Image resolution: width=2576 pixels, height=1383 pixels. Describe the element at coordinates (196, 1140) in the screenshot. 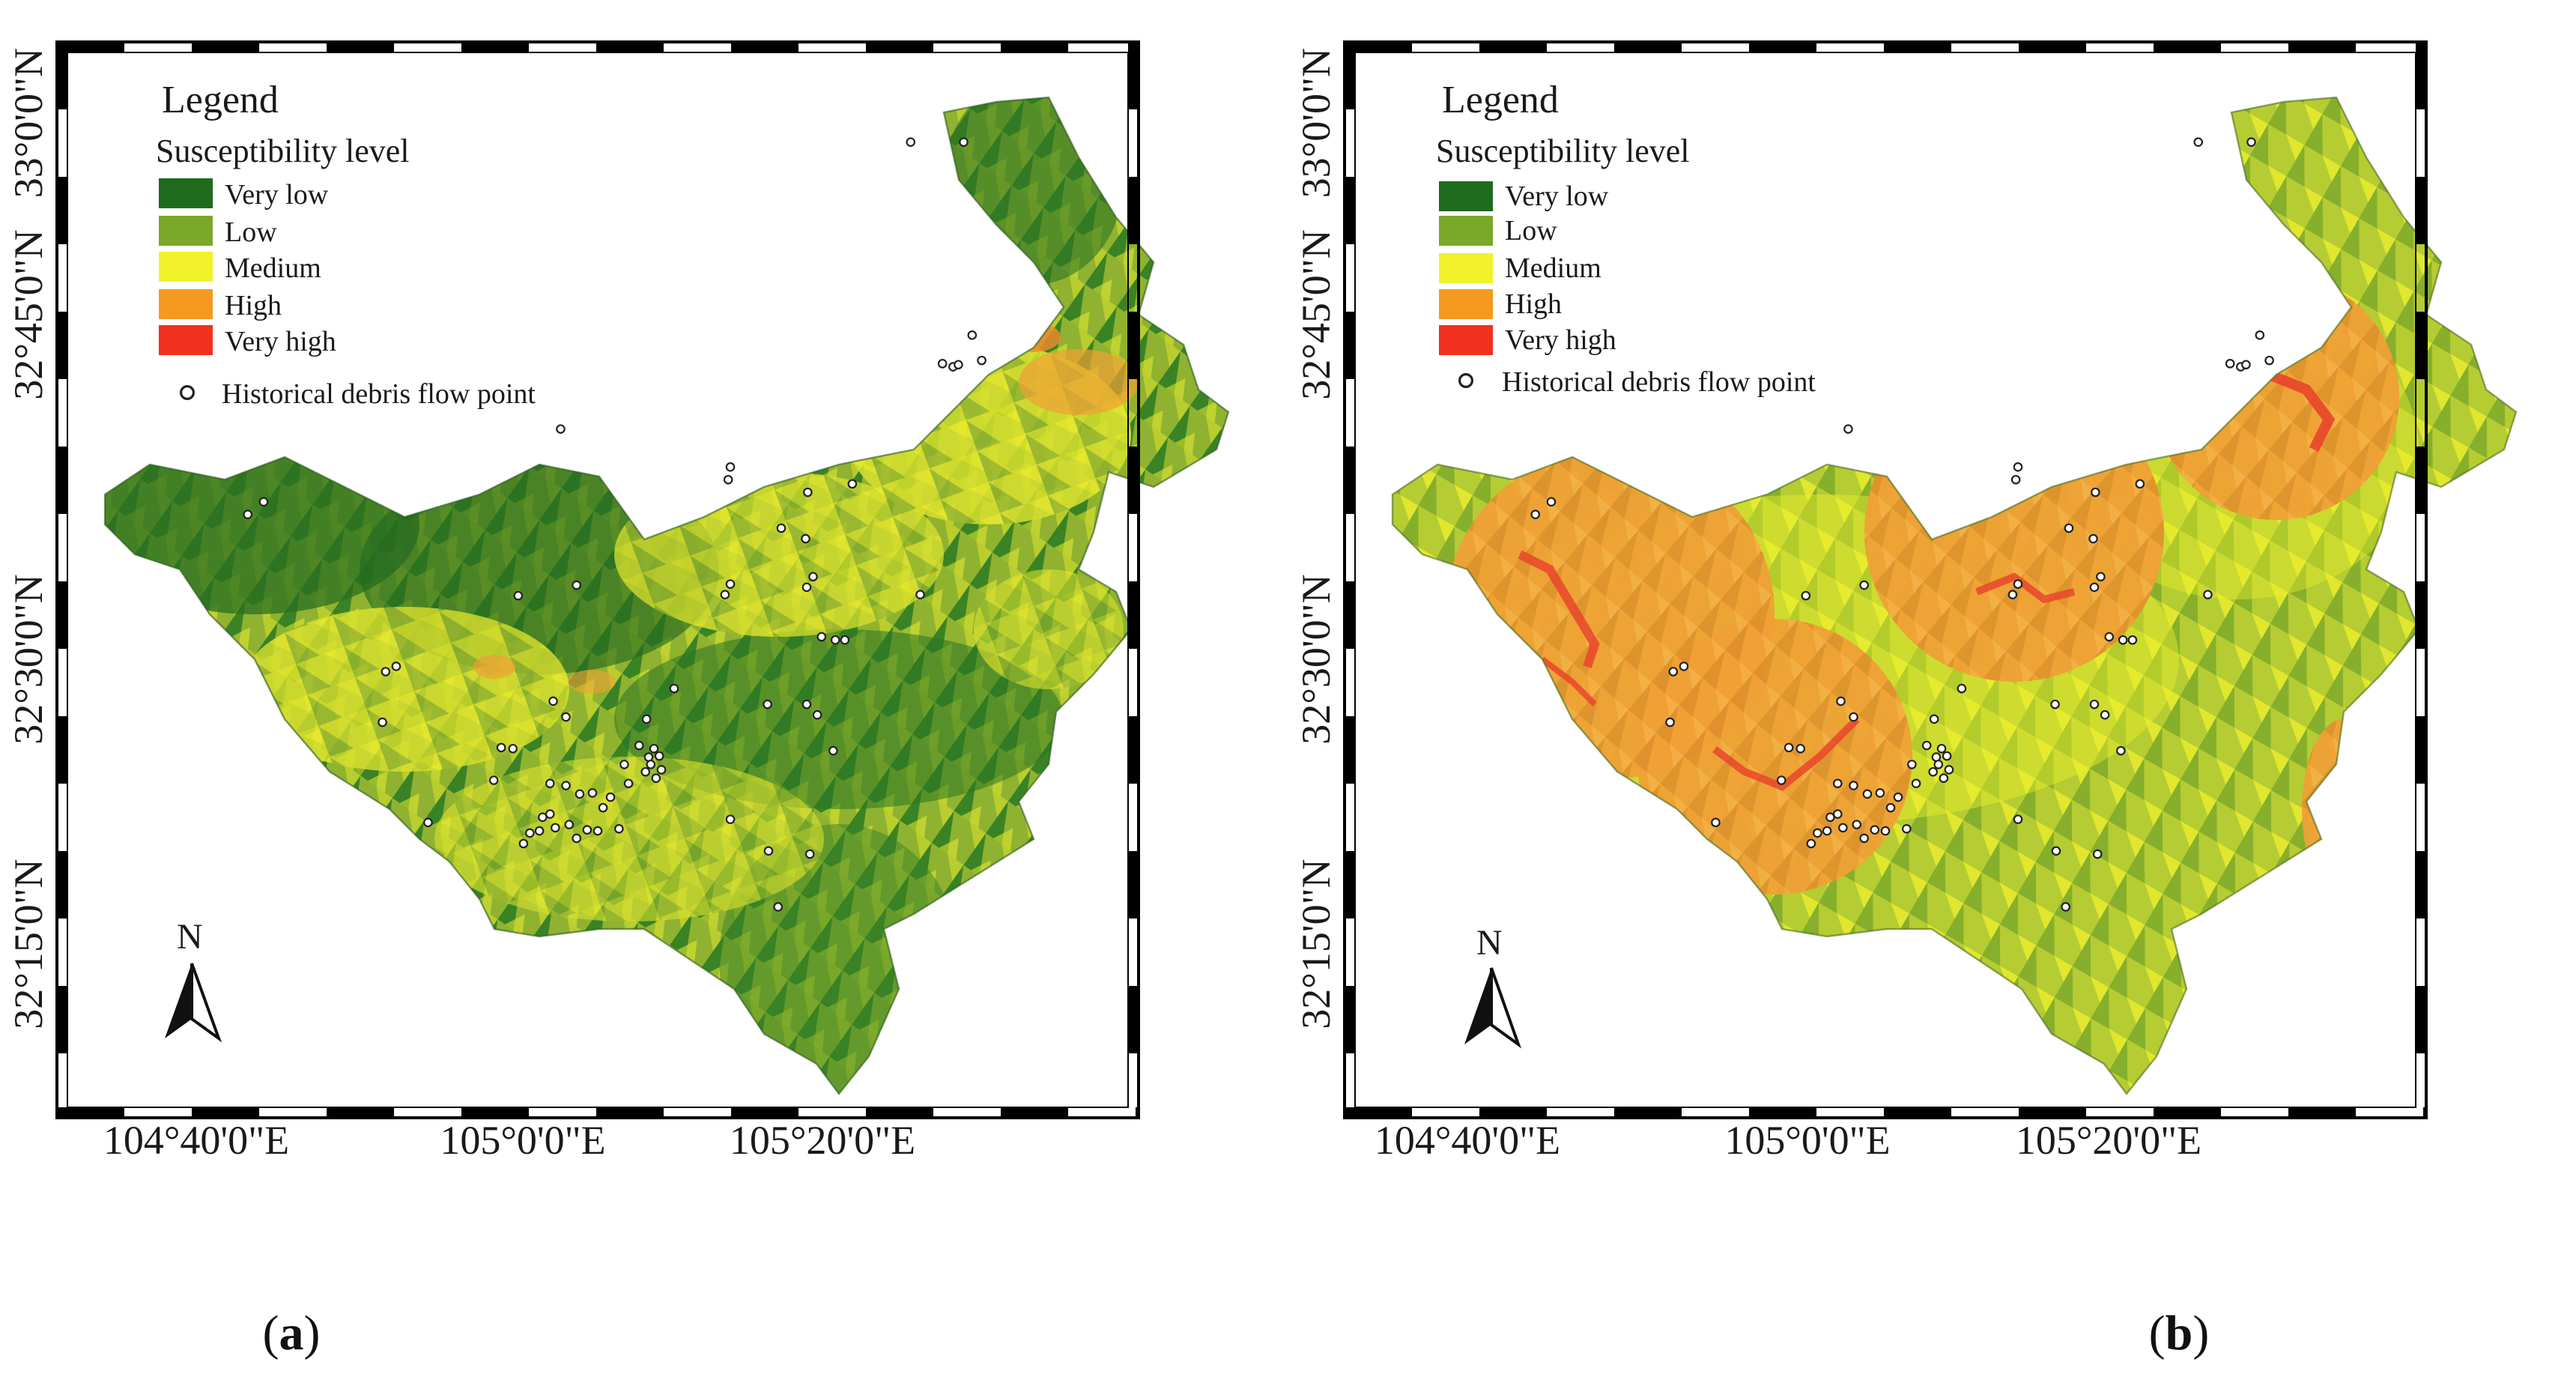

I see `lon-label: 104°40'0"E` at that location.